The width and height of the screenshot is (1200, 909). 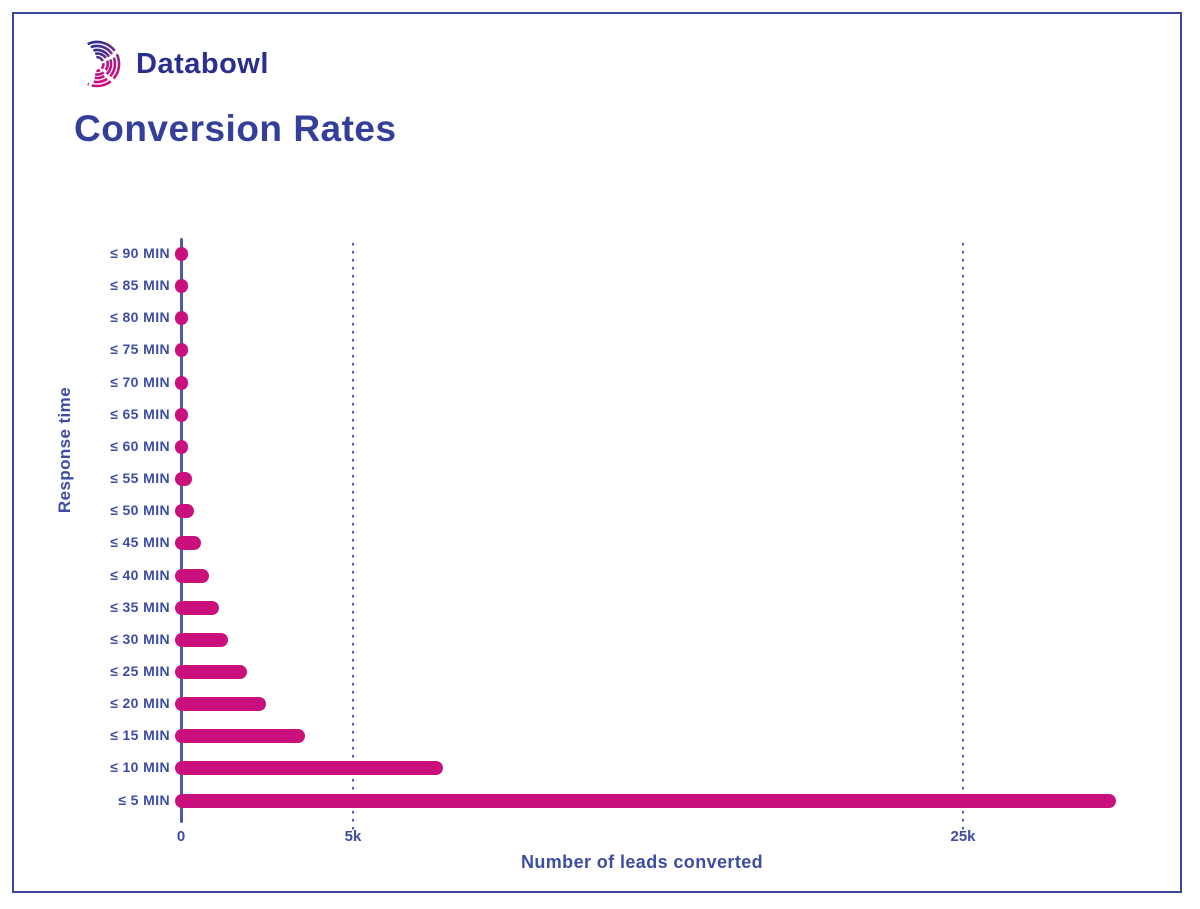 What do you see at coordinates (140, 510) in the screenshot?
I see `y-tick-label: ≤ 50 MIN` at bounding box center [140, 510].